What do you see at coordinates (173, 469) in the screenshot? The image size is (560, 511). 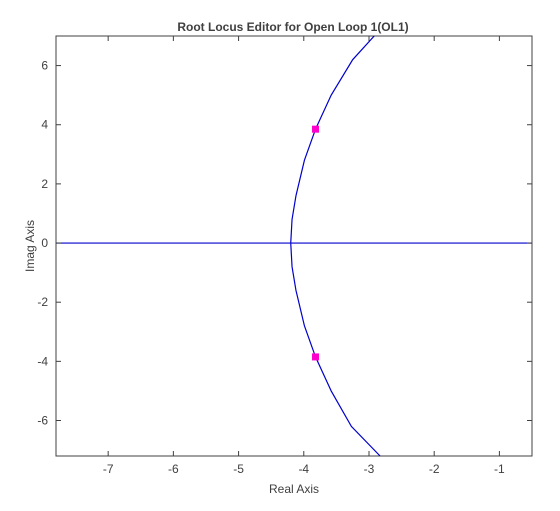 I see `x-tick-label: -6` at bounding box center [173, 469].